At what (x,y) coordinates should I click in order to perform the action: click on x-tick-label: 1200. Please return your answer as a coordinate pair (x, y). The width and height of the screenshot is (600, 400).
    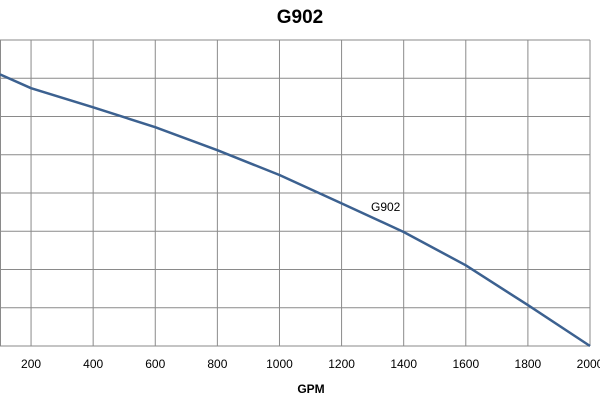
    Looking at the image, I should click on (341, 364).